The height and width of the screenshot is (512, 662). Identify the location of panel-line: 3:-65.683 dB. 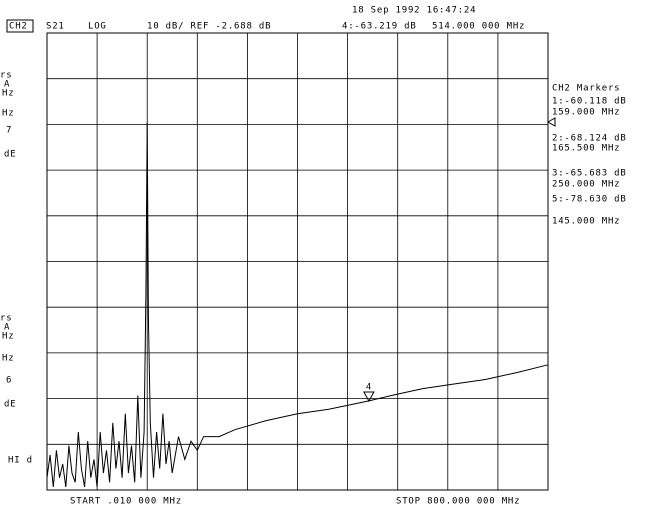
(589, 174).